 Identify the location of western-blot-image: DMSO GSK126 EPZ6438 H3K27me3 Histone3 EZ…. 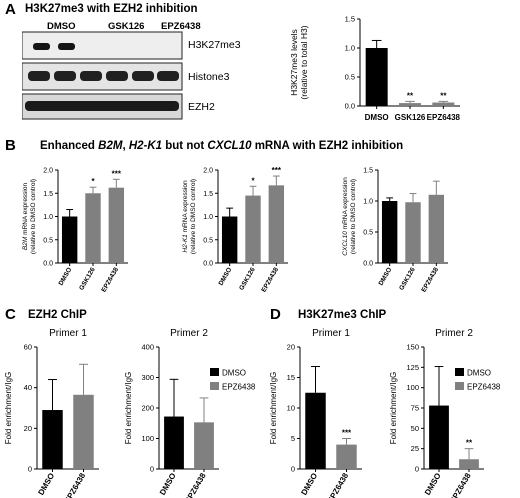
(131, 70).